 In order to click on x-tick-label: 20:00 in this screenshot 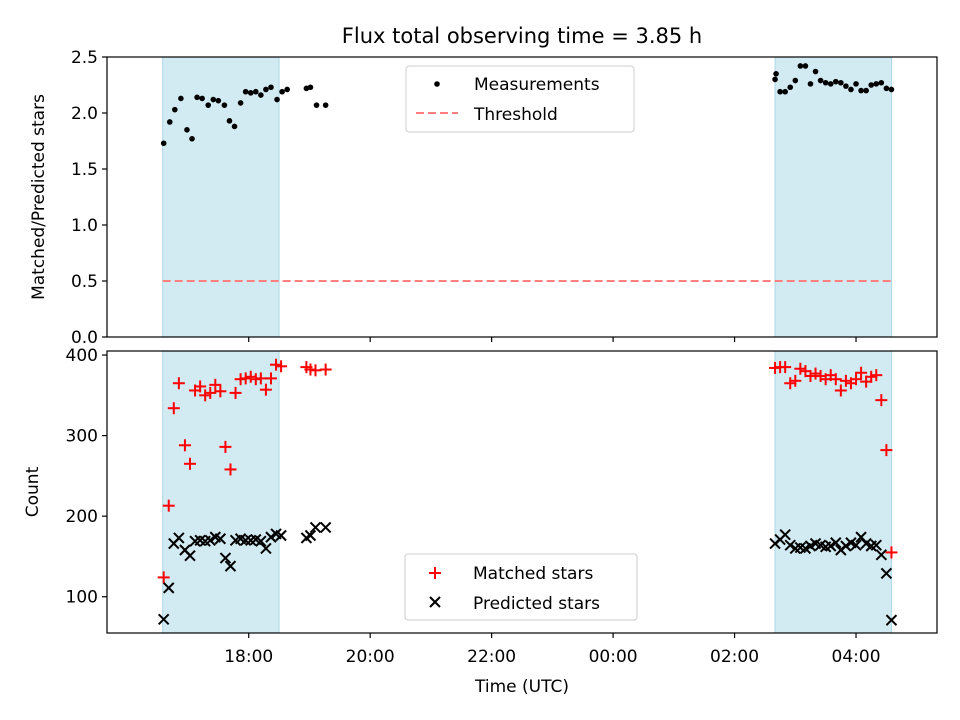, I will do `click(370, 657)`.